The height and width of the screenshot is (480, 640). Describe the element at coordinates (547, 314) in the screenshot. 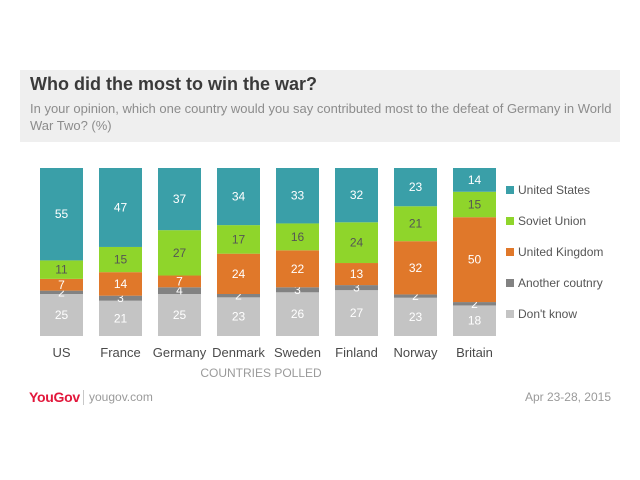

I see `legend-label: Don't know` at that location.